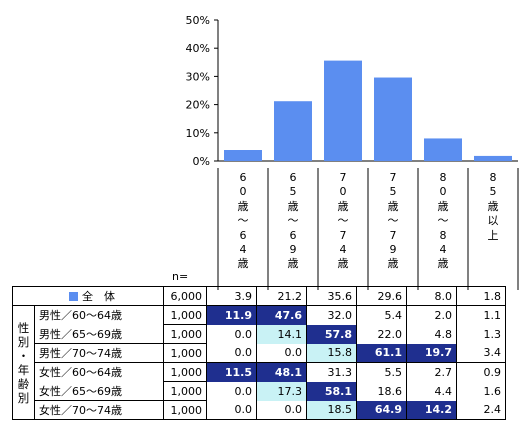  What do you see at coordinates (481, 372) in the screenshot?
I see `table-cell: 0.9` at bounding box center [481, 372].